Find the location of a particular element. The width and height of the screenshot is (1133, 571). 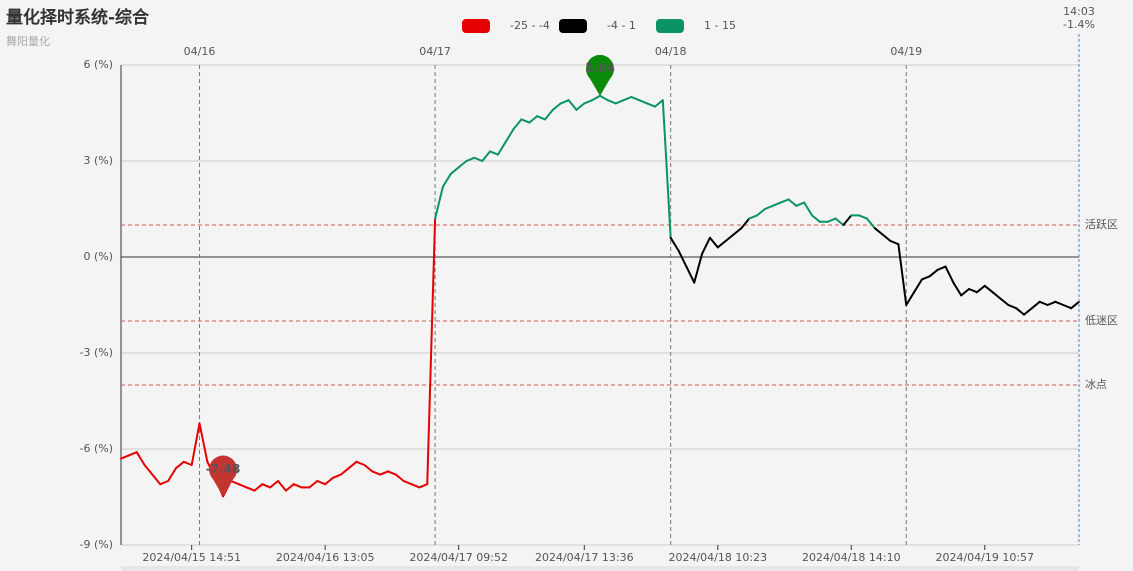

legend-label: -4 - 1 is located at coordinates (621, 25).